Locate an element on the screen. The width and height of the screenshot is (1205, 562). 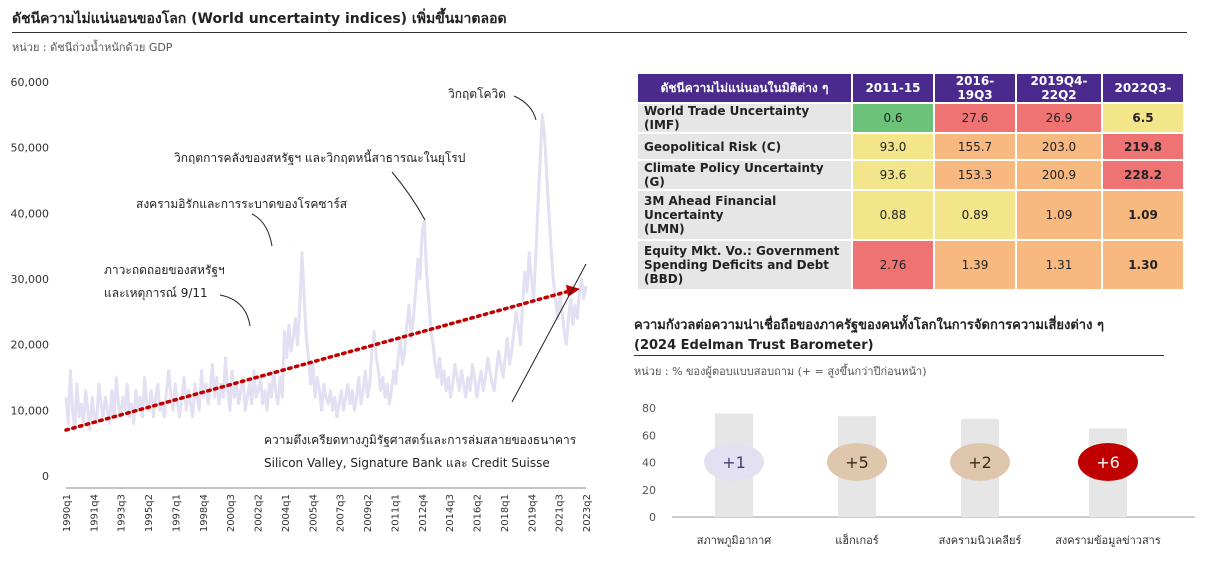
x-tick-label: 1991q4 is located at coordinates (94, 513).